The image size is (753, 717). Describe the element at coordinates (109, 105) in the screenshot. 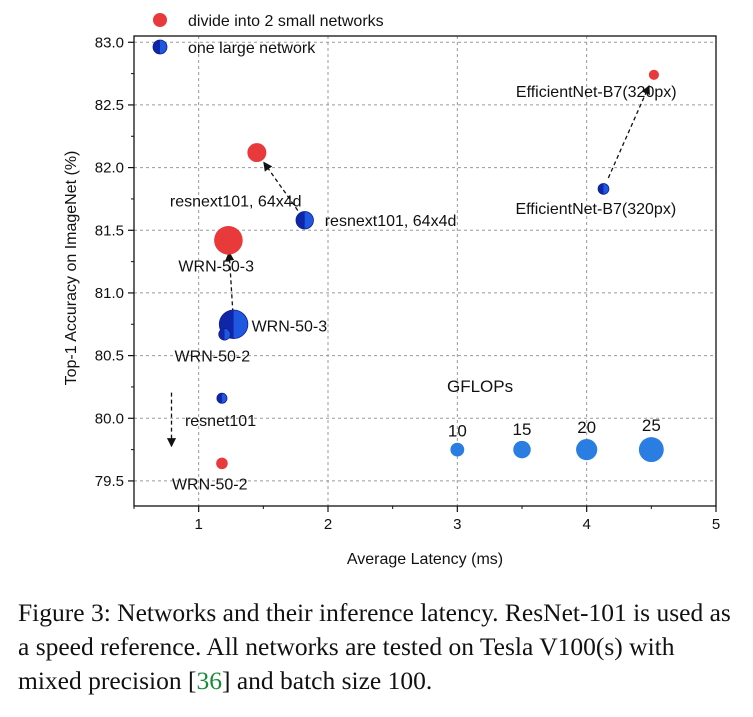

I see `y-tick-label: 82.5` at that location.